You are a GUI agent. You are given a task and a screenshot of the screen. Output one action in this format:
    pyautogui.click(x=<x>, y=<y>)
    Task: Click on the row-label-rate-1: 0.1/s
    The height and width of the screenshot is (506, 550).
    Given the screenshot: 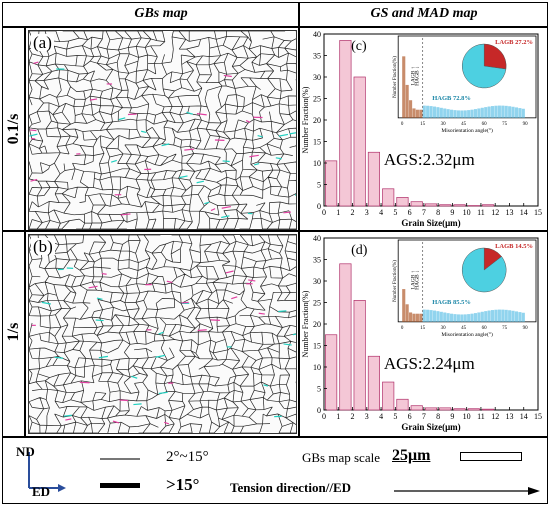 What is the action you would take?
    pyautogui.click(x=13, y=129)
    